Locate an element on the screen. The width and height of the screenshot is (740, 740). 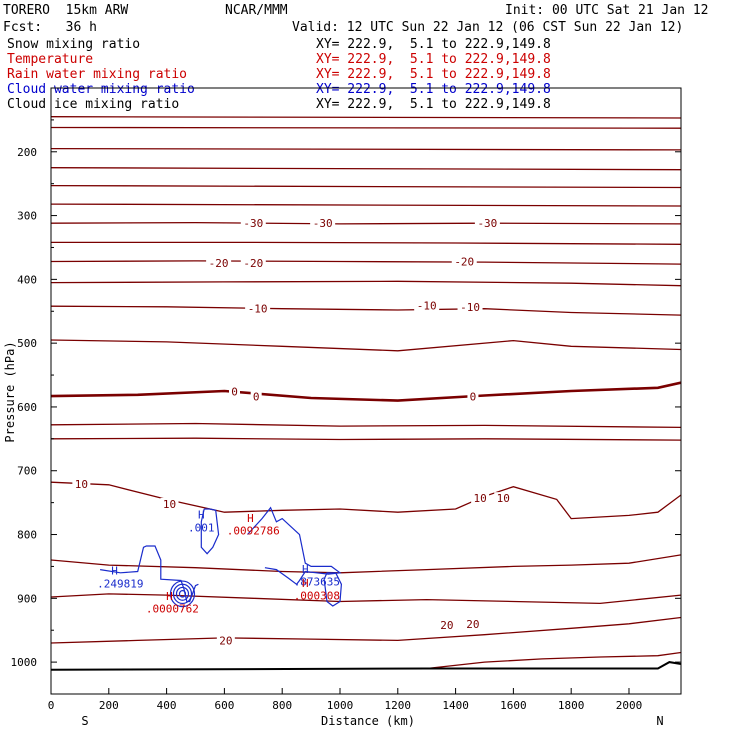
isotherm-label-11: 0 is located at coordinates (473, 397).